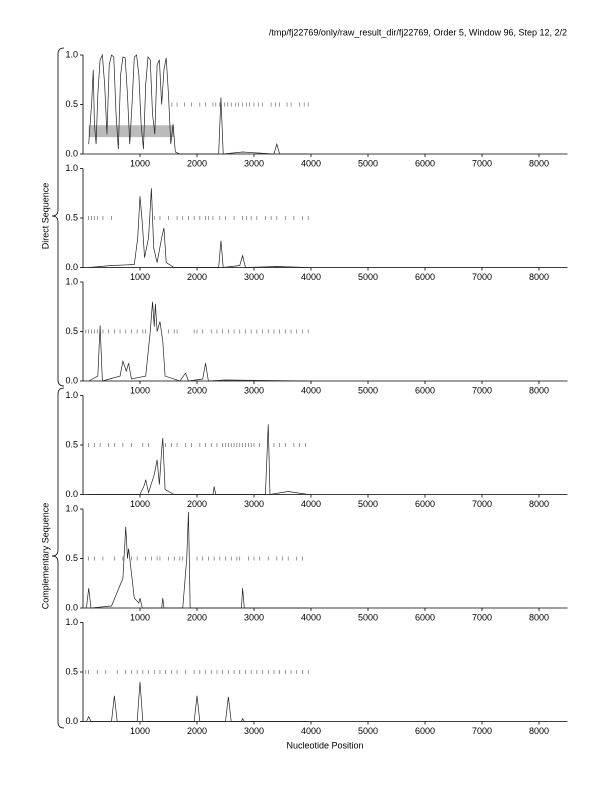 The image size is (612, 792). Describe the element at coordinates (131, 131) in the screenshot. I see `highlight-region` at that location.